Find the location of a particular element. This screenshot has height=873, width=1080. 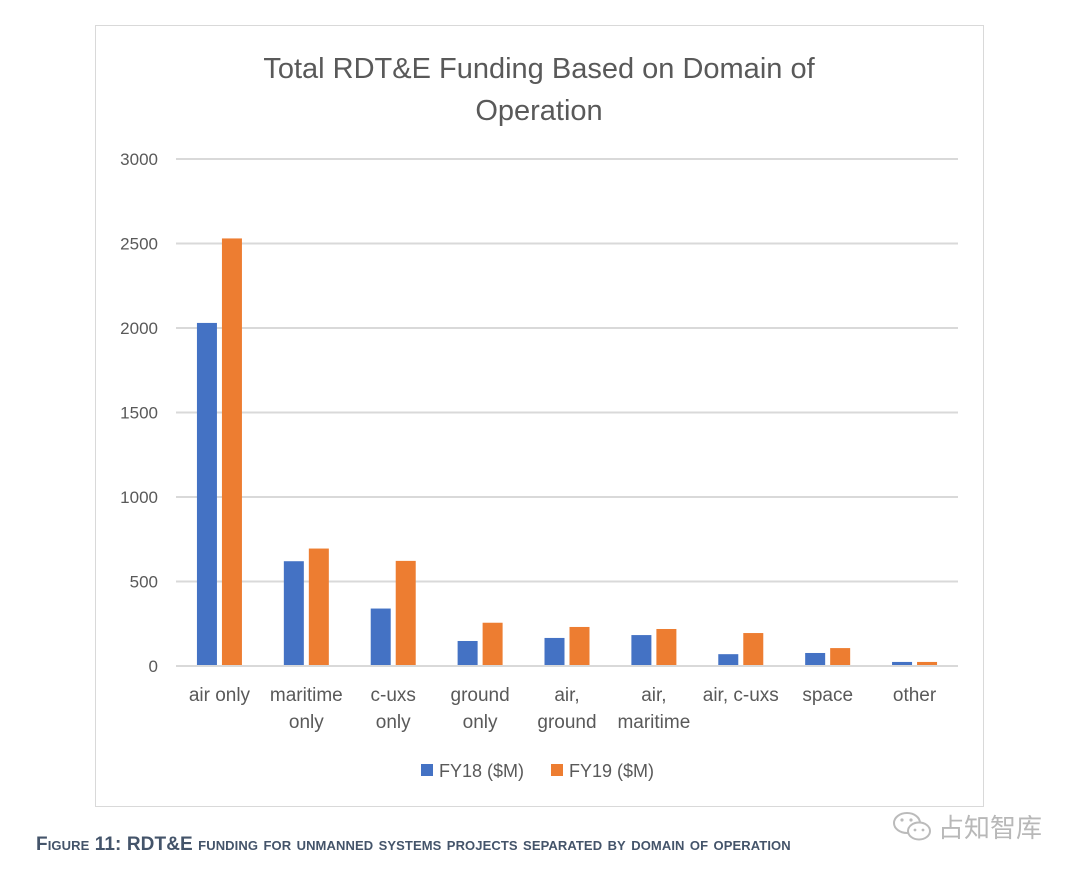

chart-title-line: Total RDT&E Funding Based on Domain of is located at coordinates (539, 69).